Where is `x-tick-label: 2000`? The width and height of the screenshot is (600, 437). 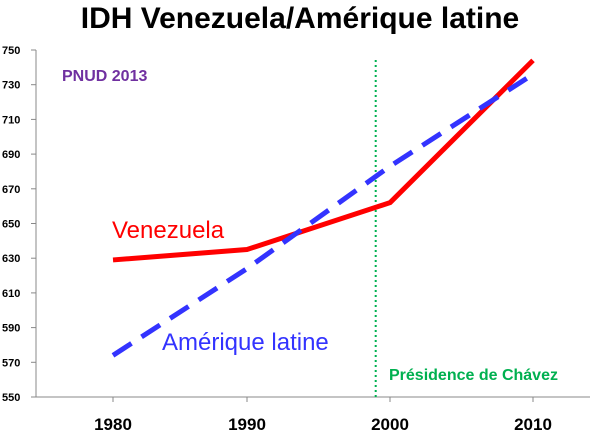 x-tick-label: 2000 is located at coordinates (390, 424).